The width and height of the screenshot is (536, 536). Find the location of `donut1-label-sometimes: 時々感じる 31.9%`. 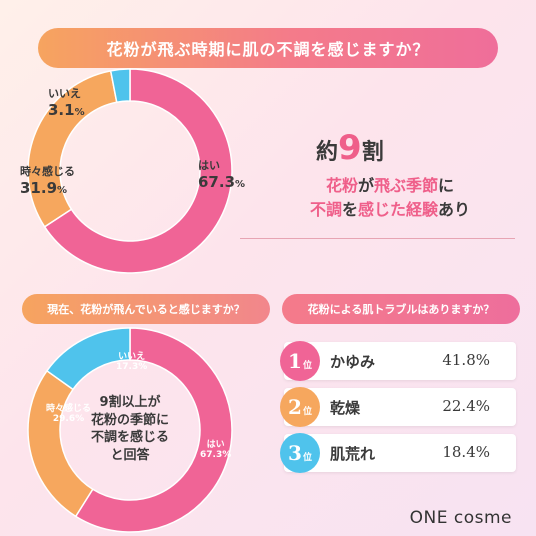

donut1-label-sometimes: 時々感じる 31.9% is located at coordinates (47, 181).